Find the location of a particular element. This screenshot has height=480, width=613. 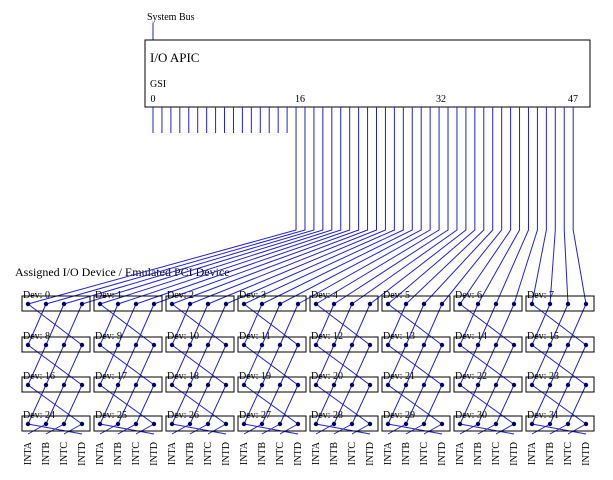

device-label: Dev: 10 is located at coordinates (183, 336).